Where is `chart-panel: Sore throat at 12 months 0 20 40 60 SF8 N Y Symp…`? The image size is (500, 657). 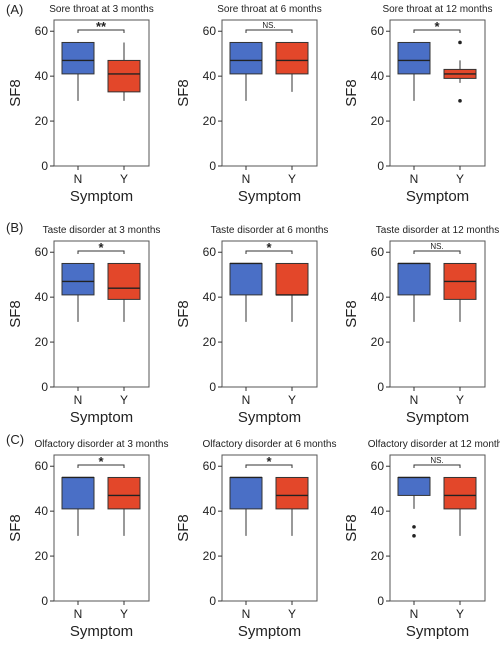 chart-panel: Sore throat at 12 months 0 20 40 60 SF8 N Y Symp… is located at coordinates (418, 104).